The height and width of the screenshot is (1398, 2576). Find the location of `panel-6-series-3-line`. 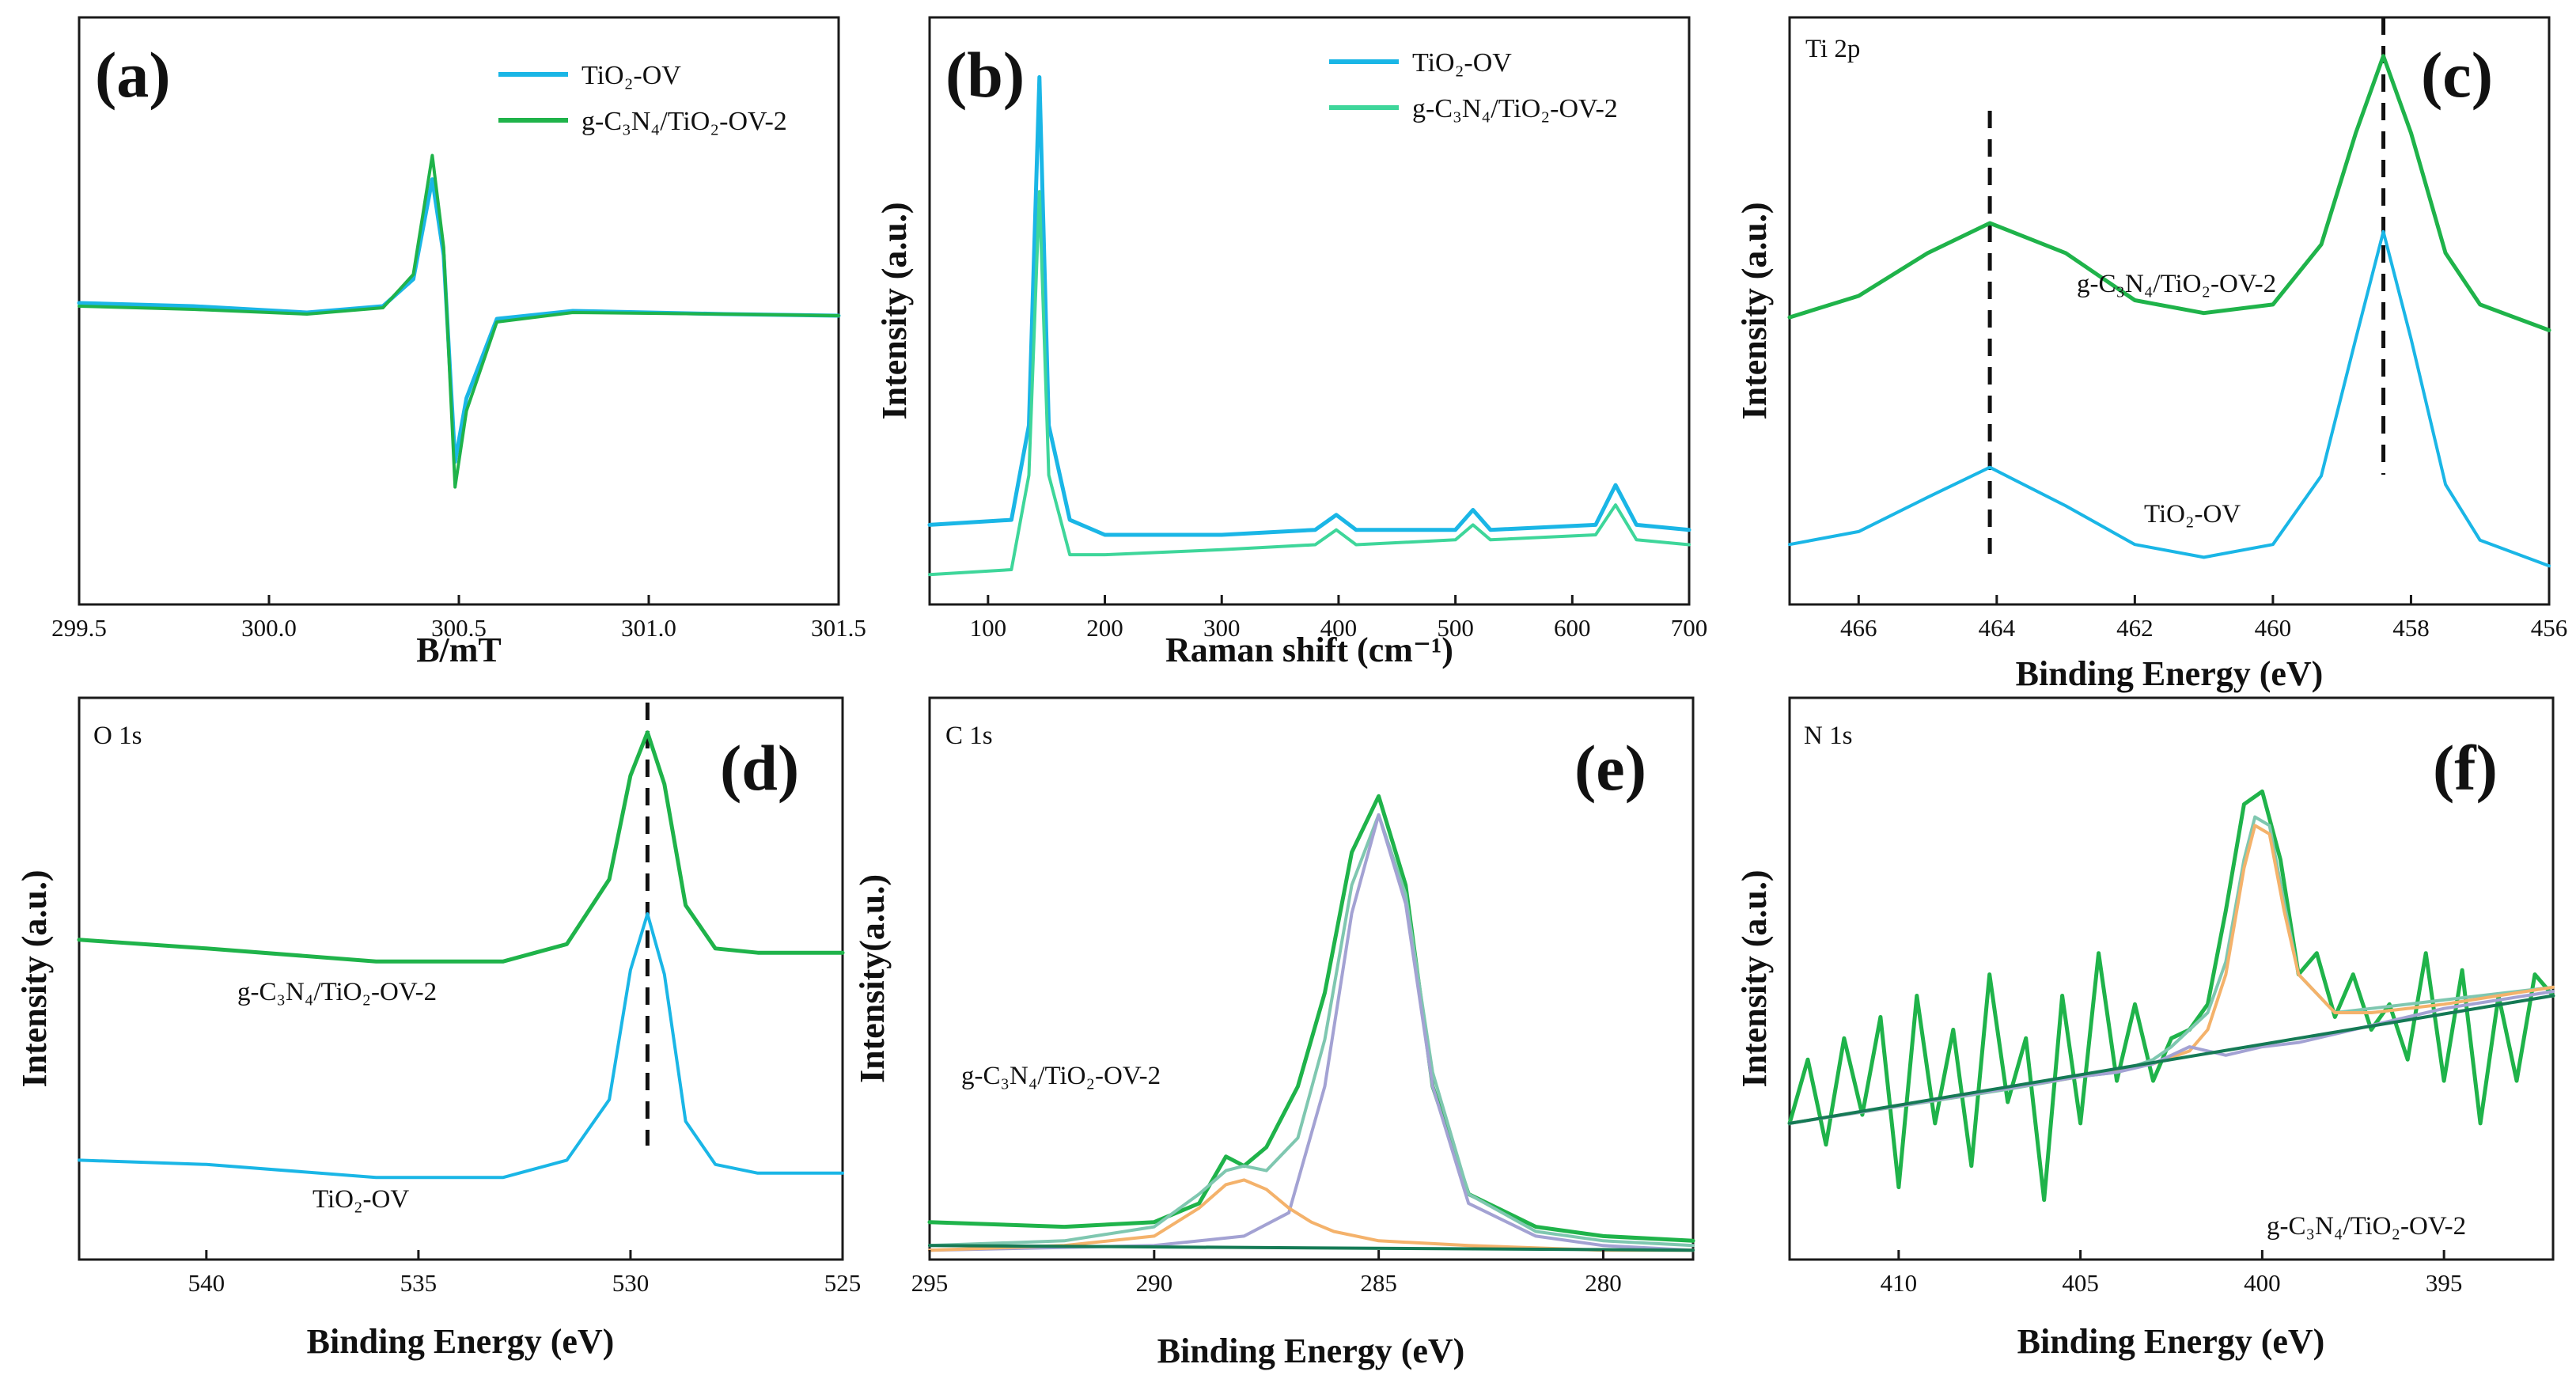

panel-6-series-3-line is located at coordinates (2171, 974).